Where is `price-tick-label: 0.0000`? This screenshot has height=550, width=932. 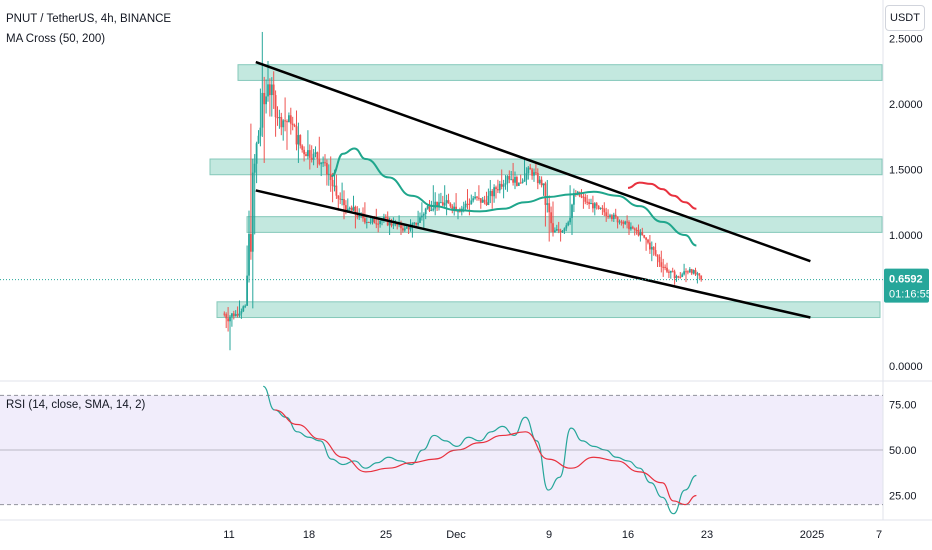 price-tick-label: 0.0000 is located at coordinates (906, 367).